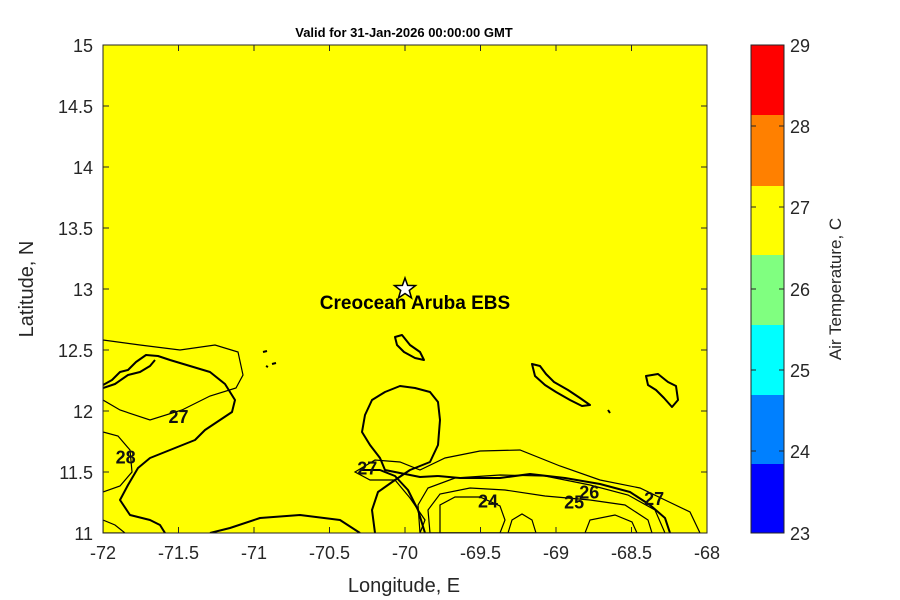 This screenshot has width=900, height=600. What do you see at coordinates (800, 290) in the screenshot?
I see `colorbar-tick-label: 26` at bounding box center [800, 290].